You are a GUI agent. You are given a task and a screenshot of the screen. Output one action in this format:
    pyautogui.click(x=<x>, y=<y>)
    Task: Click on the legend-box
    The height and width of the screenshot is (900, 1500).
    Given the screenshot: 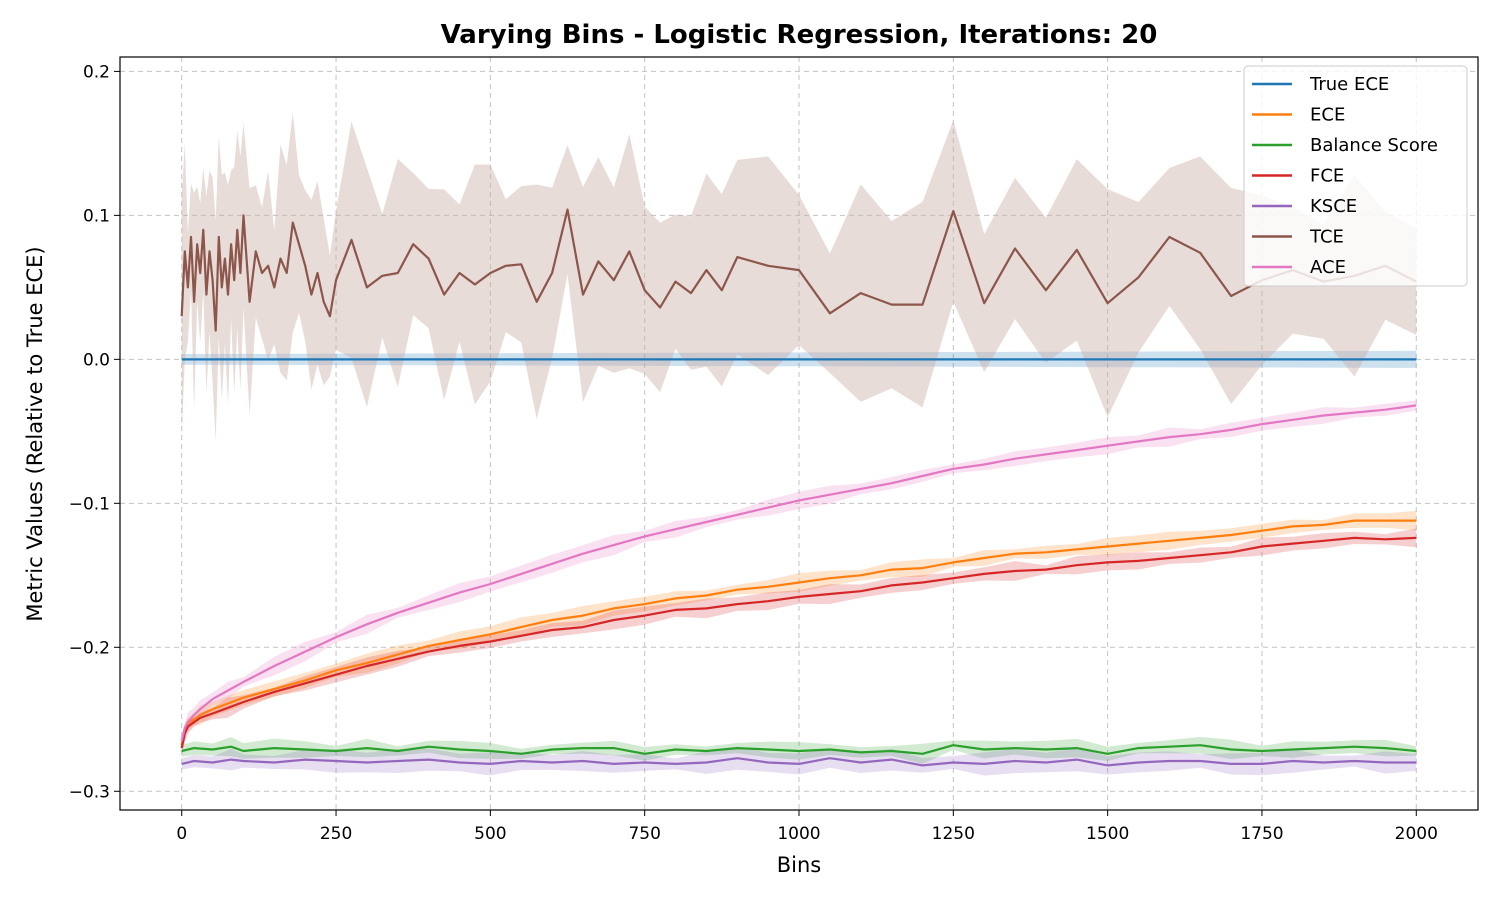 What is the action you would take?
    pyautogui.click(x=1355, y=176)
    